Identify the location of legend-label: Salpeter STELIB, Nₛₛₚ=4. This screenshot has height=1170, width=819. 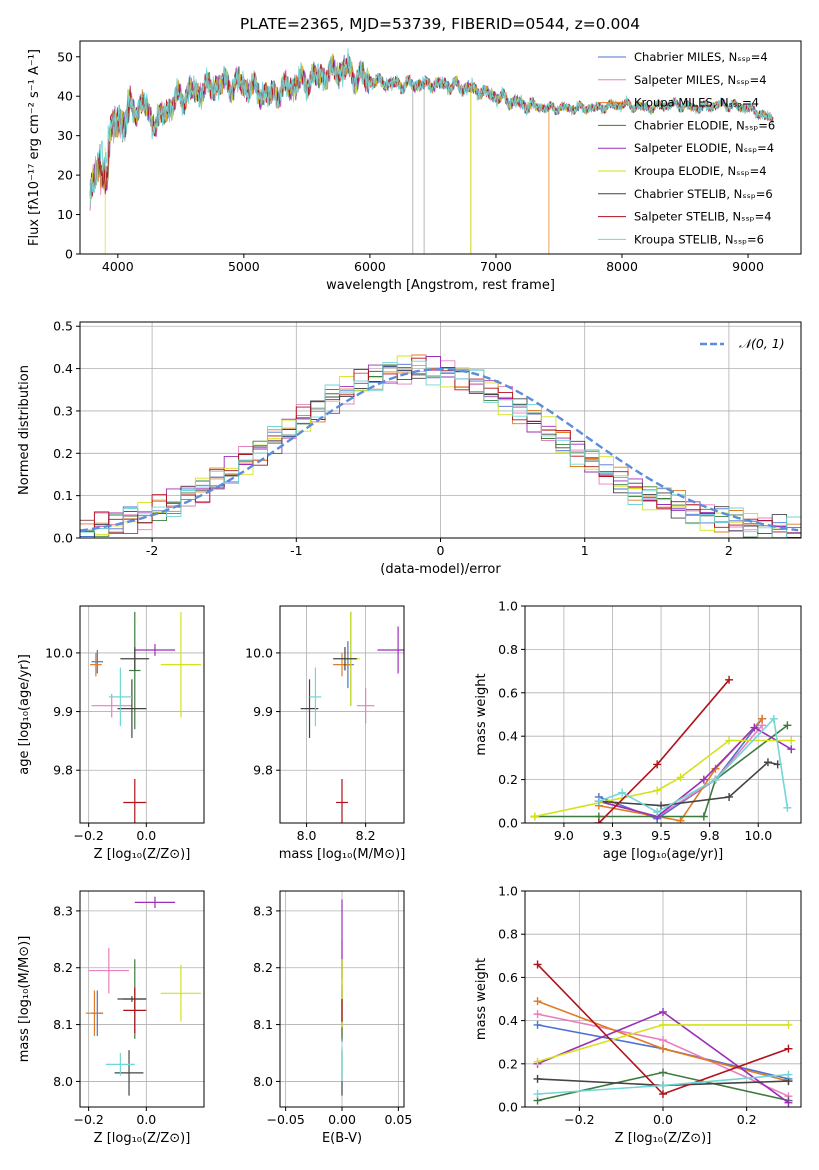
(703, 217).